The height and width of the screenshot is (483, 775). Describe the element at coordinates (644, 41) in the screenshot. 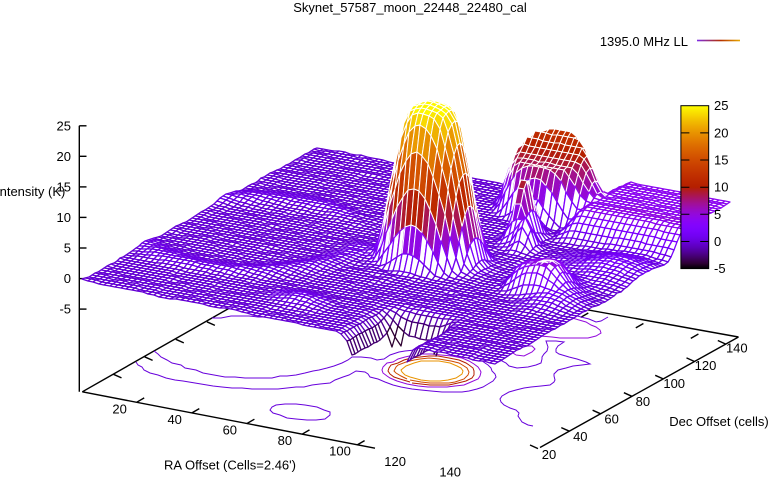

I see `svg-text: 1395.0 MHz LL` at that location.